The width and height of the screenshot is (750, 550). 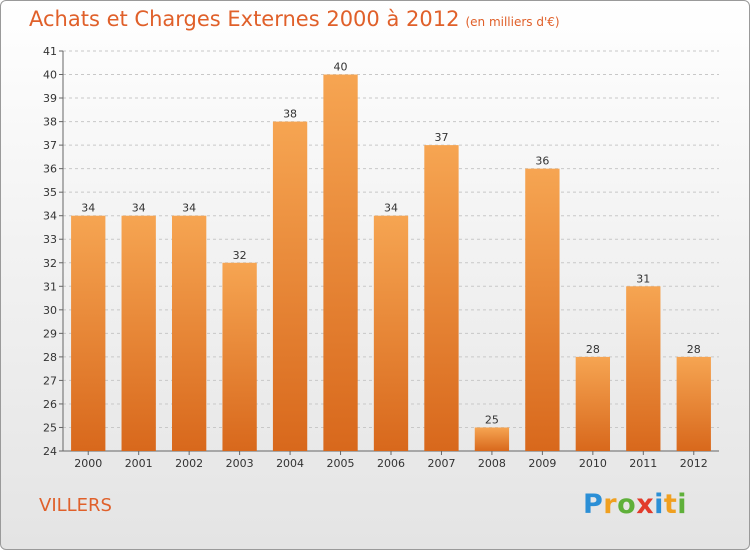 I want to click on bar-2012, so click(x=693, y=403).